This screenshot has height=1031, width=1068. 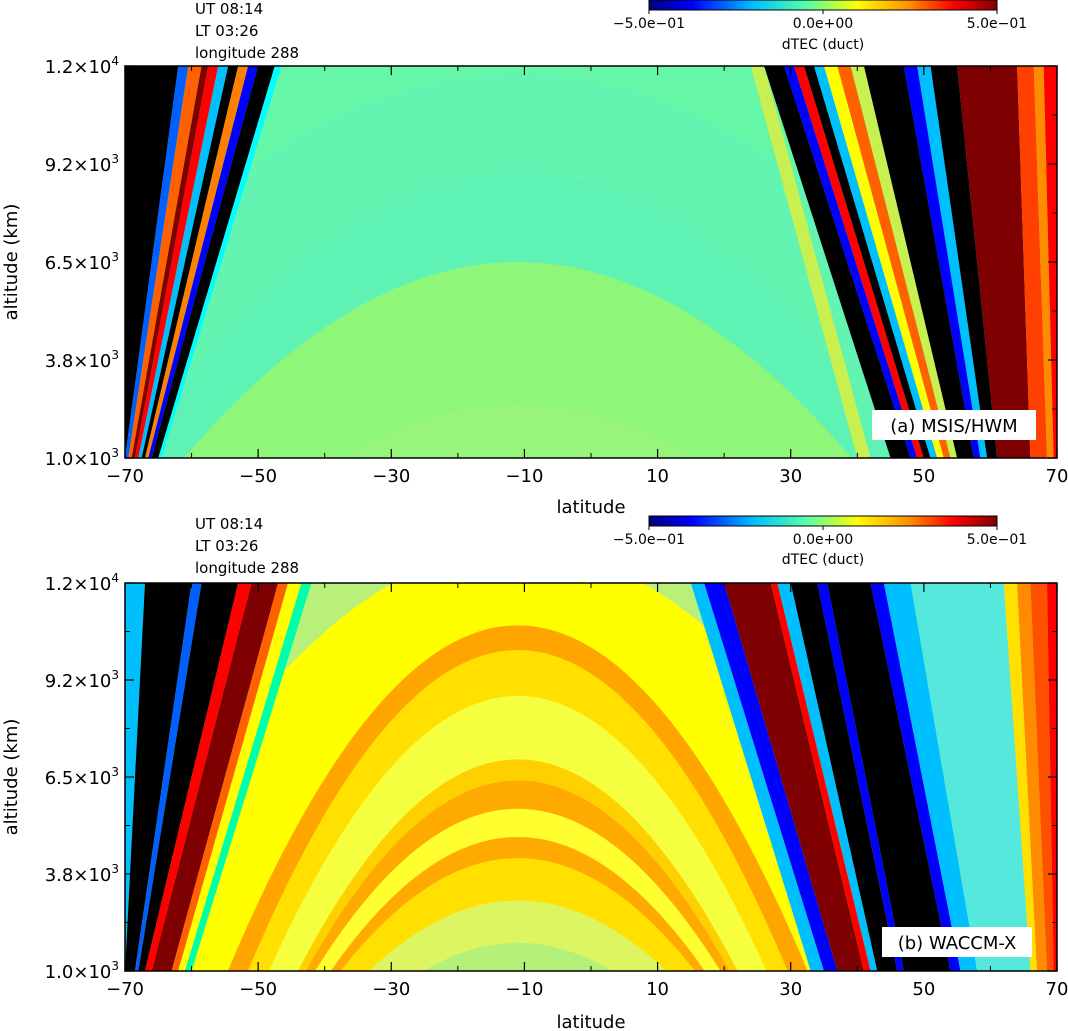 I want to click on y-tick-label: 6.5×10³, so click(x=82, y=262).